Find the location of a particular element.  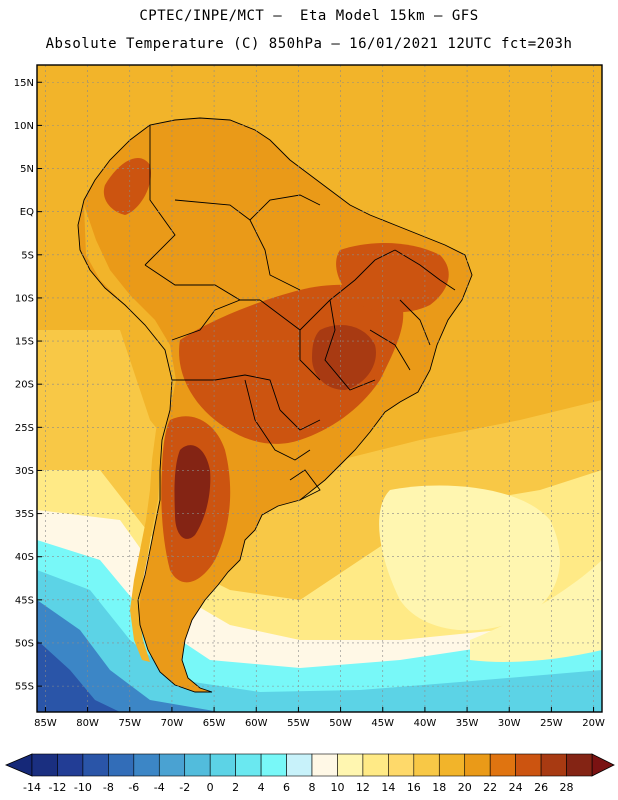

colorbar-label: 10 is located at coordinates (337, 787).